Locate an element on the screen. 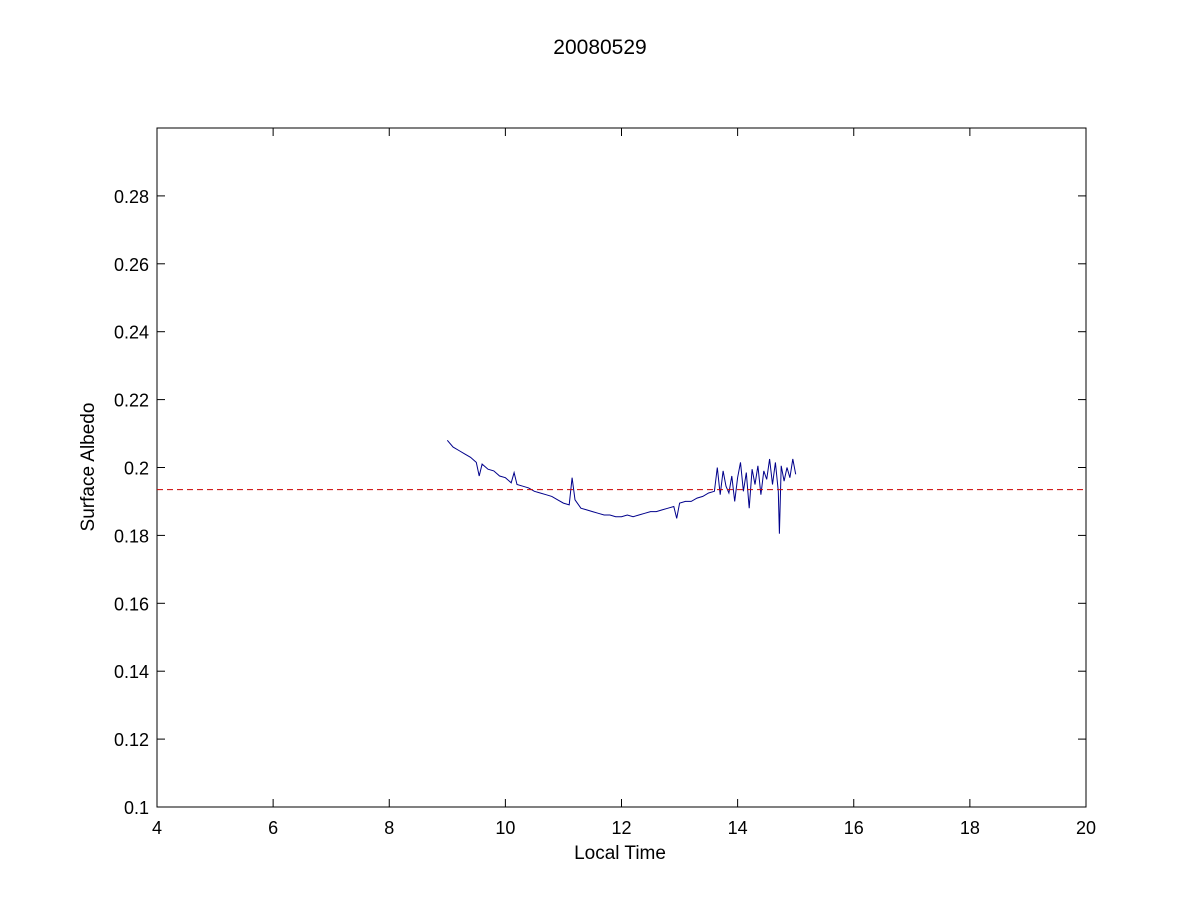 The height and width of the screenshot is (900, 1200). y-tick-label: 0.12 is located at coordinates (131, 740).